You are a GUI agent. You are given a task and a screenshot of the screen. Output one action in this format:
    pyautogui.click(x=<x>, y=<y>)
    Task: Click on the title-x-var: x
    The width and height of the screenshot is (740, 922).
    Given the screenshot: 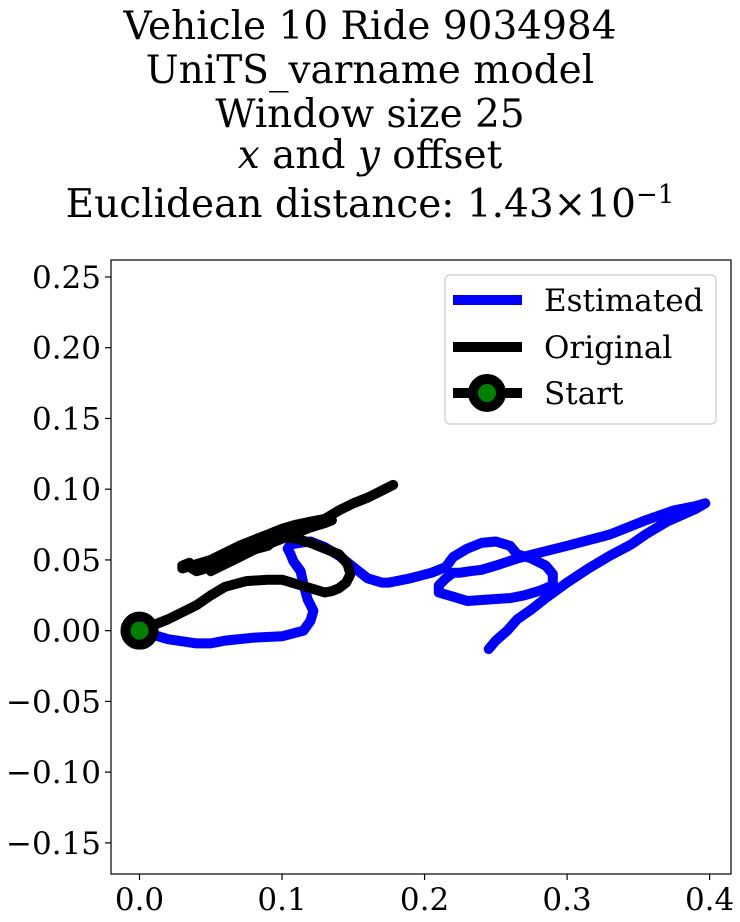 What is the action you would take?
    pyautogui.click(x=248, y=155)
    